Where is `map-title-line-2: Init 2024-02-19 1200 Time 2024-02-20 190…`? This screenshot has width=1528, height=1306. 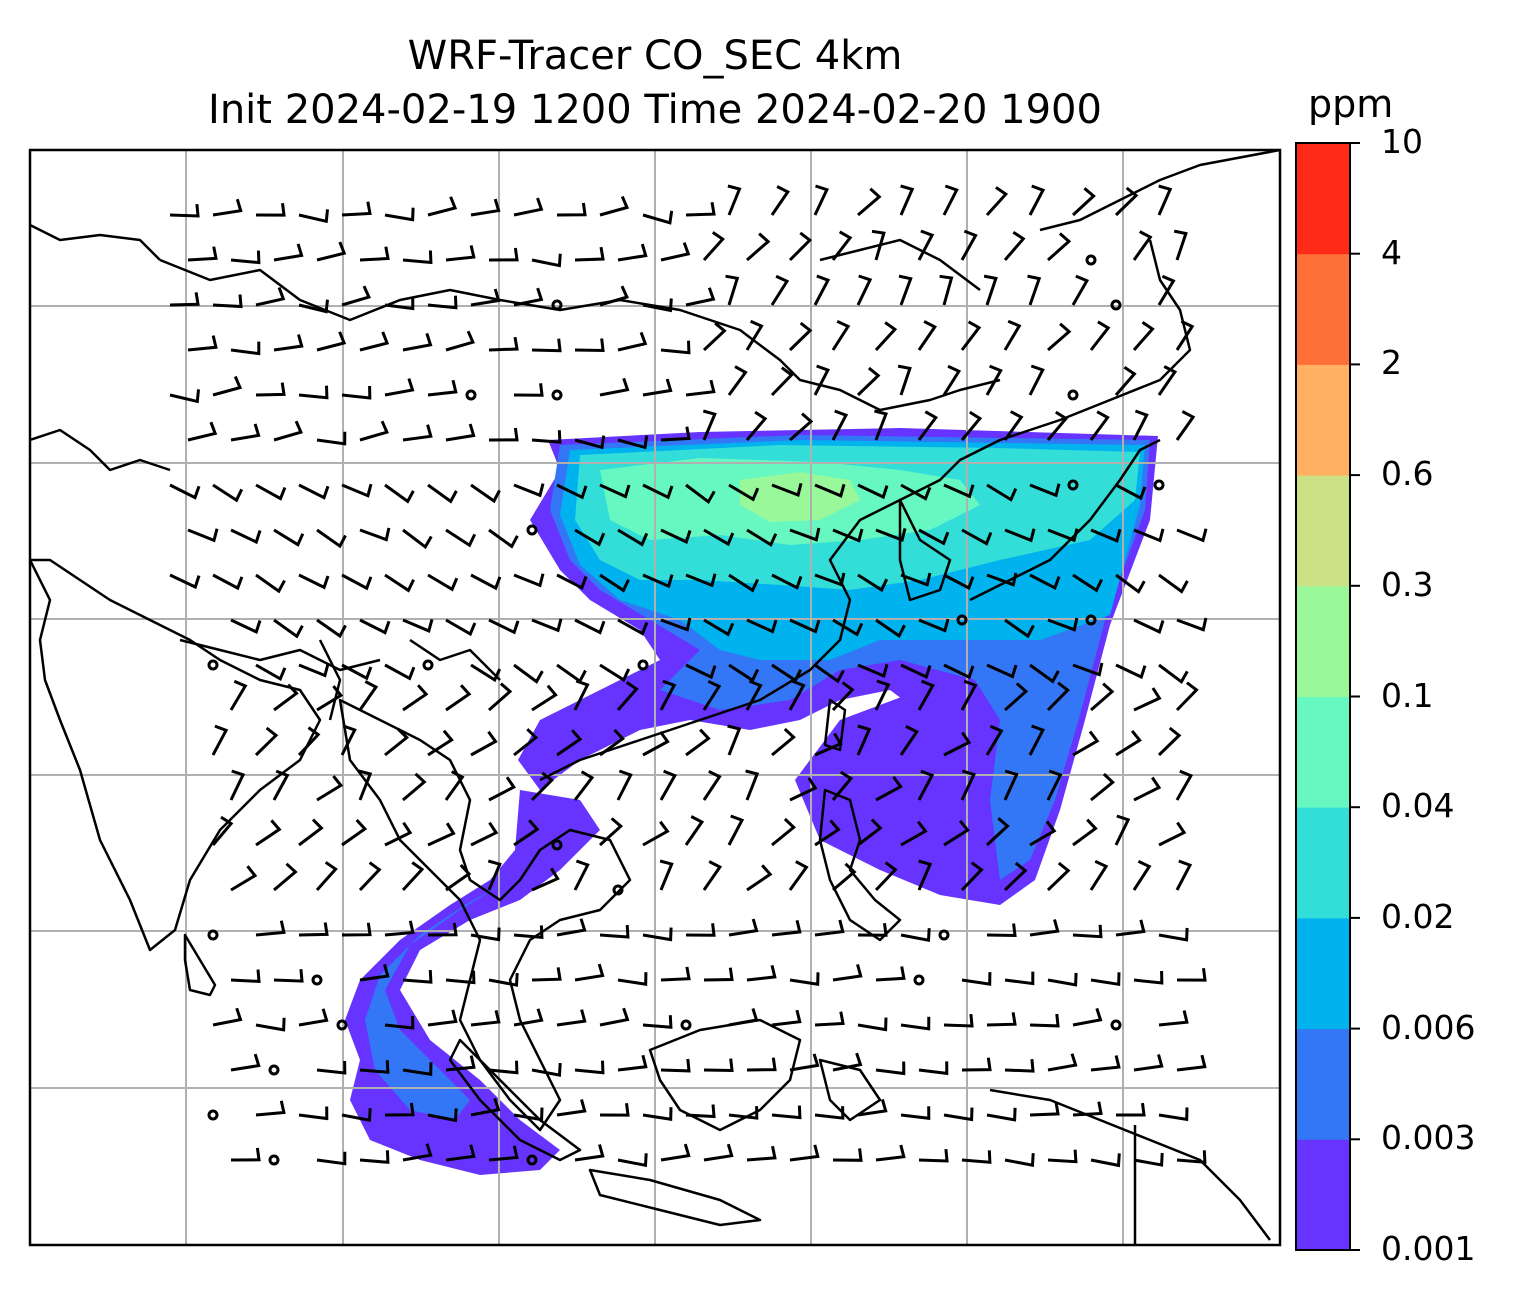 map-title-line-2: Init 2024-02-19 1200 Time 2024-02-20 190… is located at coordinates (655, 110).